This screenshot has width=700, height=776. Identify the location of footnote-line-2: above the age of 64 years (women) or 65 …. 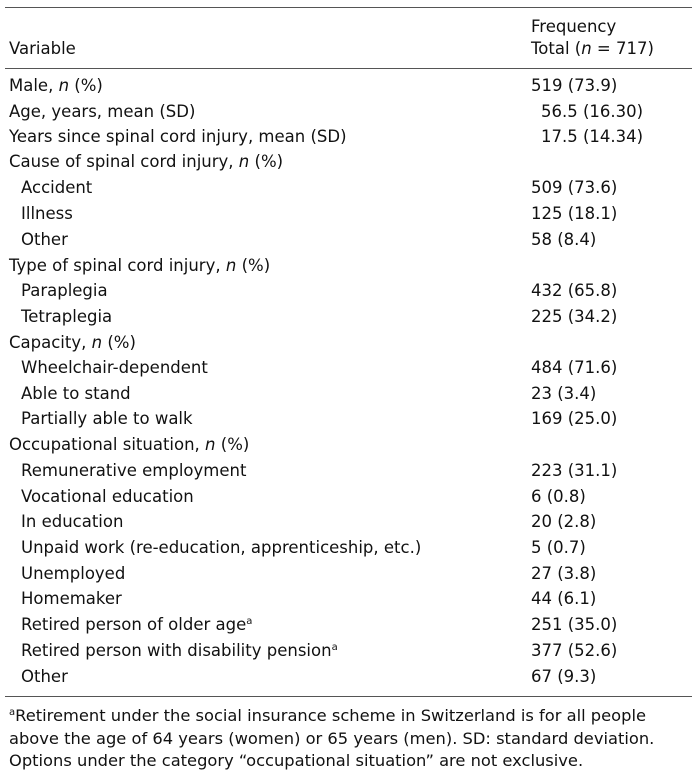
(332, 738).